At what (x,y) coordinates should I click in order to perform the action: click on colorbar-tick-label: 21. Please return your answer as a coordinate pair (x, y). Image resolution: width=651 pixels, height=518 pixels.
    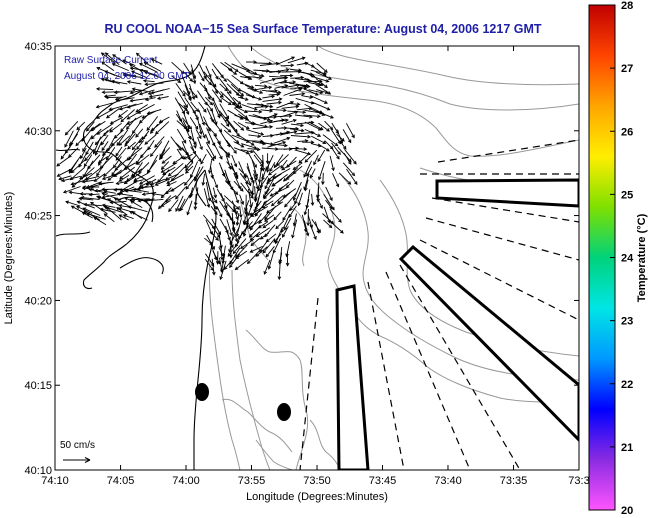
    Looking at the image, I should click on (627, 448).